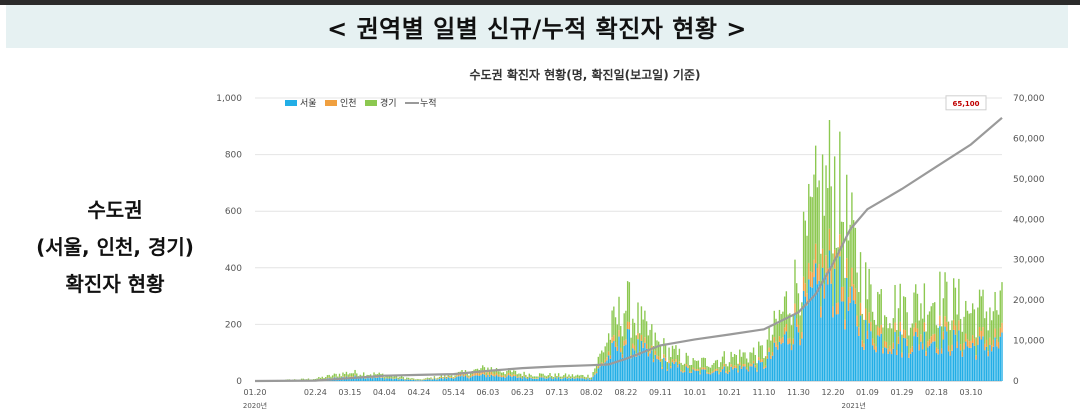  Describe the element at coordinates (537, 26) in the screenshot. I see `page-header: < 권역별 일별 신규/누적 확진자 현황 >` at that location.